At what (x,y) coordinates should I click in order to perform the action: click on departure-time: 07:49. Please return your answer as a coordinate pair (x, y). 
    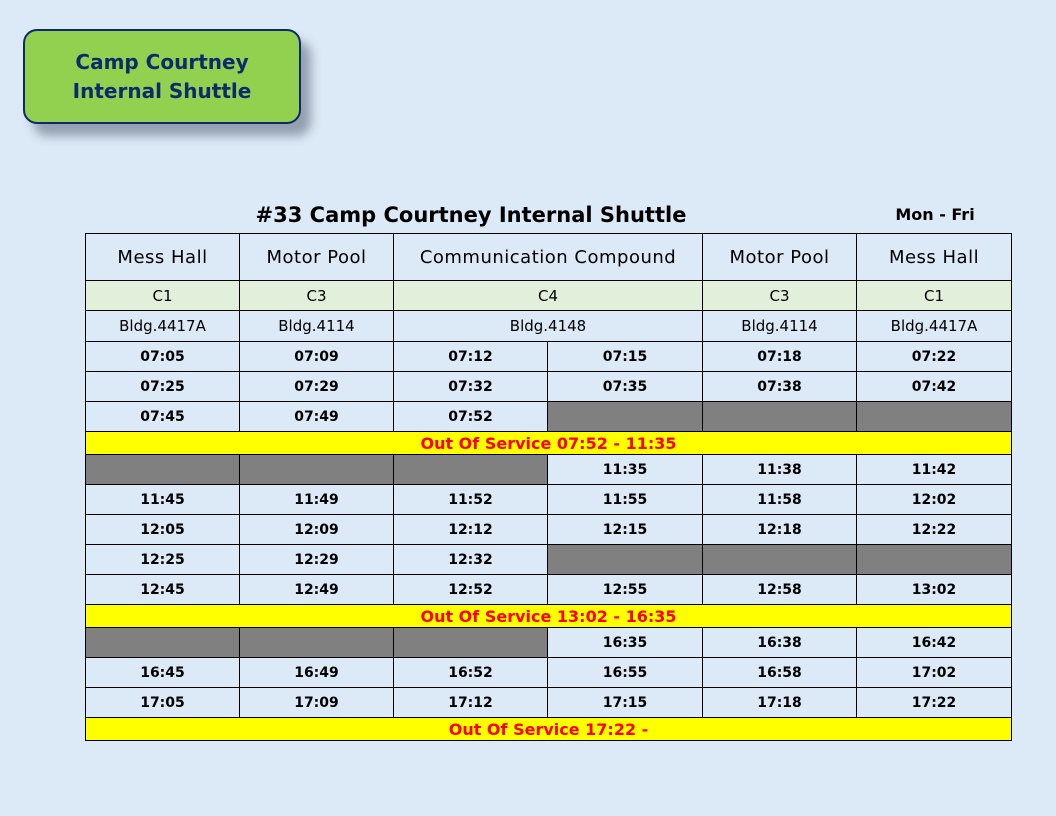
    Looking at the image, I should click on (316, 416).